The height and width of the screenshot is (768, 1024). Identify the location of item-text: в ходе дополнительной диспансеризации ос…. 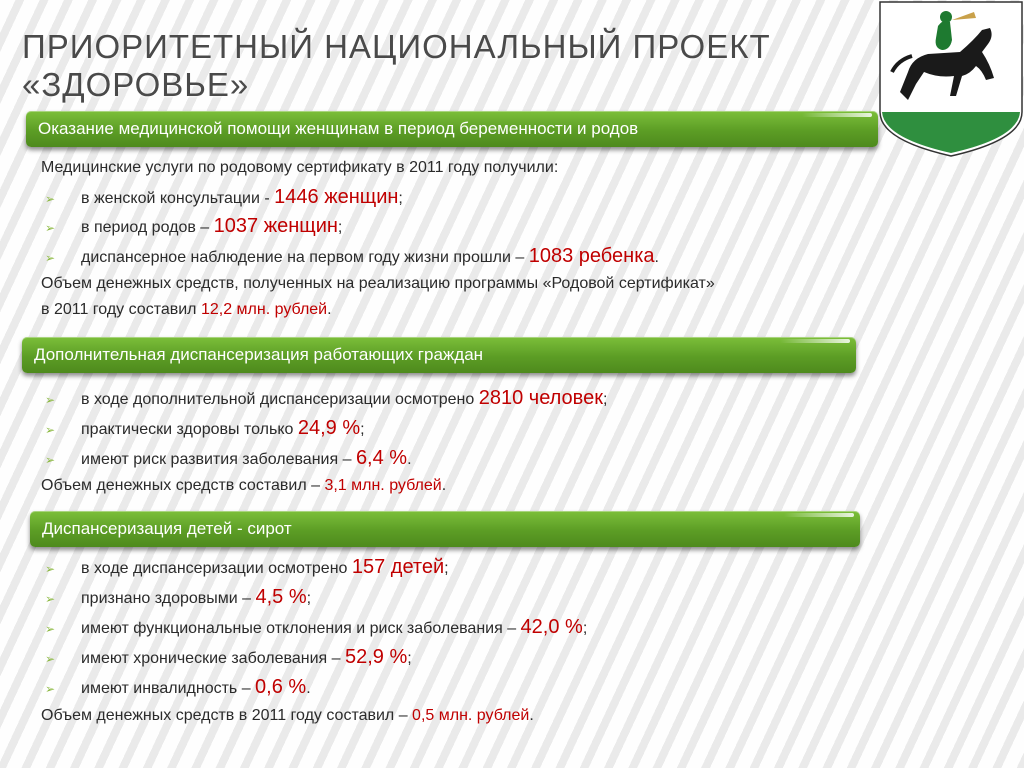
(280, 399).